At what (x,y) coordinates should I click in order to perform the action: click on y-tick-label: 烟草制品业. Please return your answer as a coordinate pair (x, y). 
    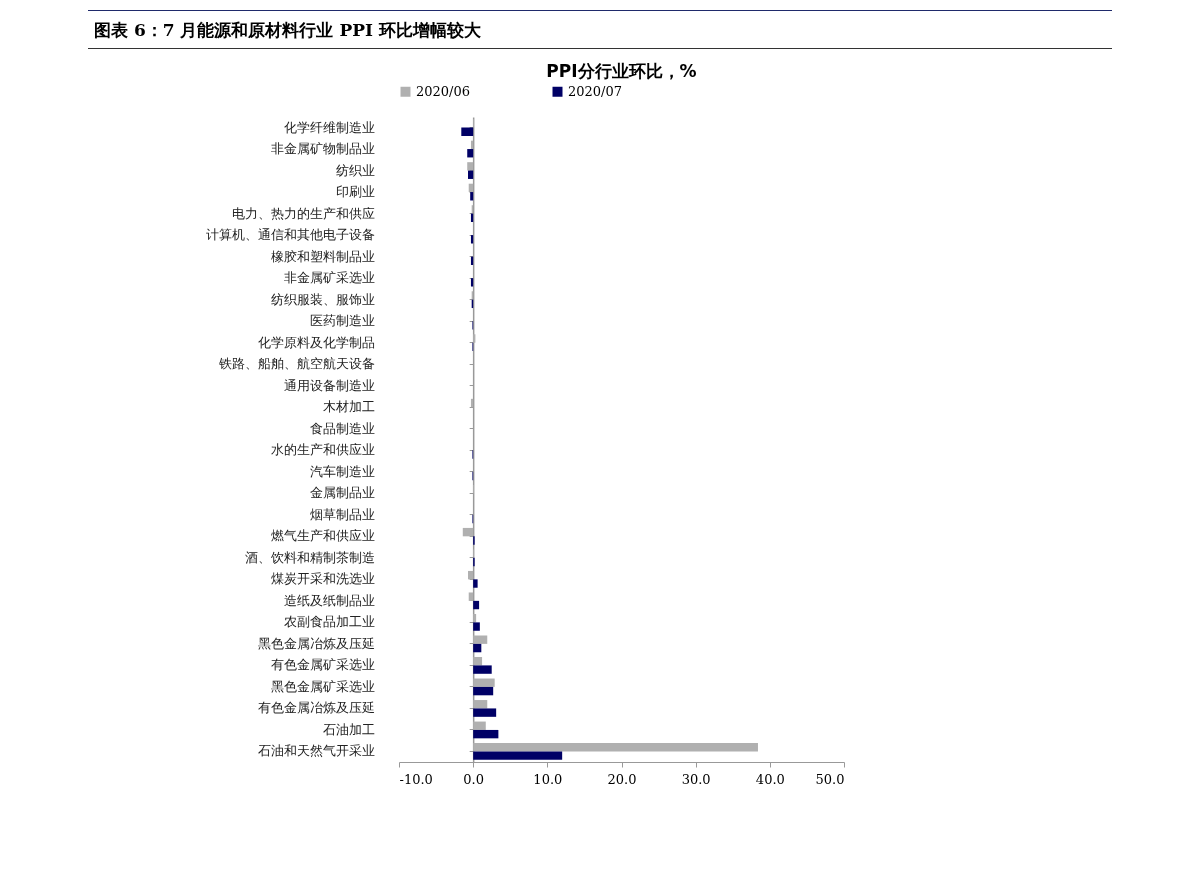
    Looking at the image, I should click on (342, 514).